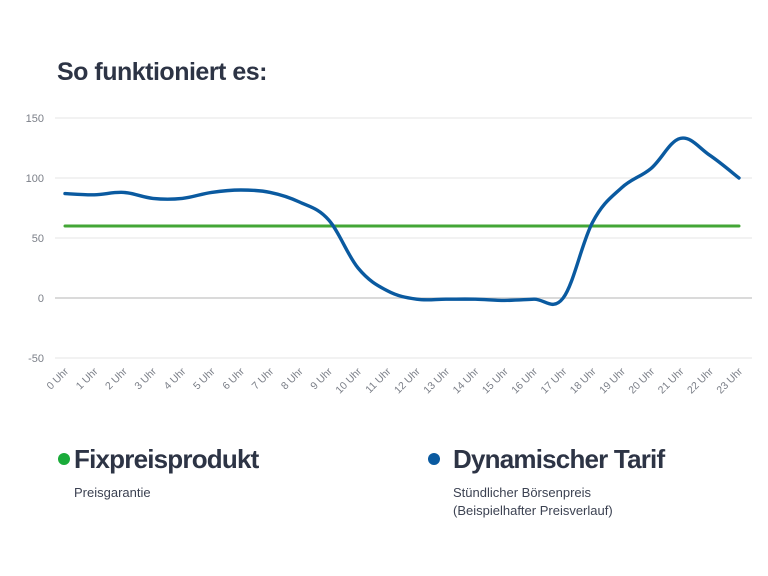 This screenshot has width=768, height=576. What do you see at coordinates (112, 492) in the screenshot?
I see `legend-description: Preisgarantie` at bounding box center [112, 492].